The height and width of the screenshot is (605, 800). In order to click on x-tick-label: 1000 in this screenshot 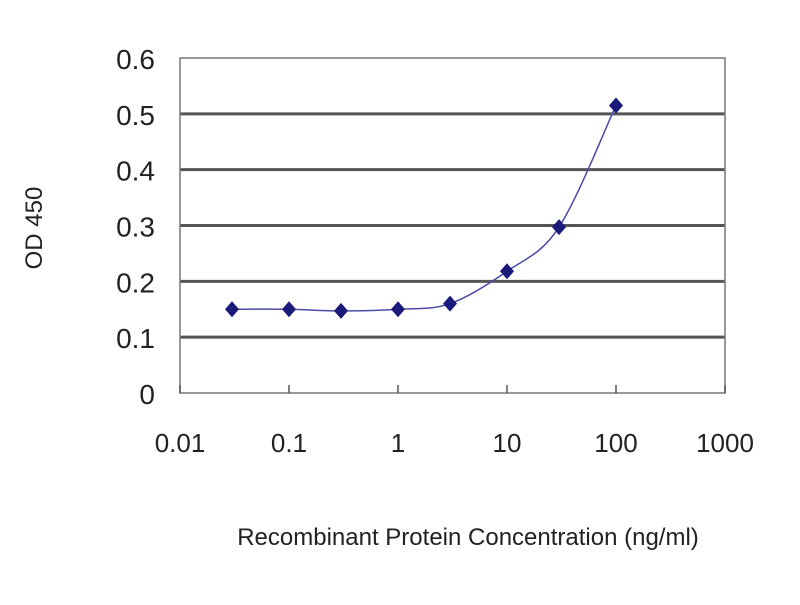, I will do `click(725, 443)`.